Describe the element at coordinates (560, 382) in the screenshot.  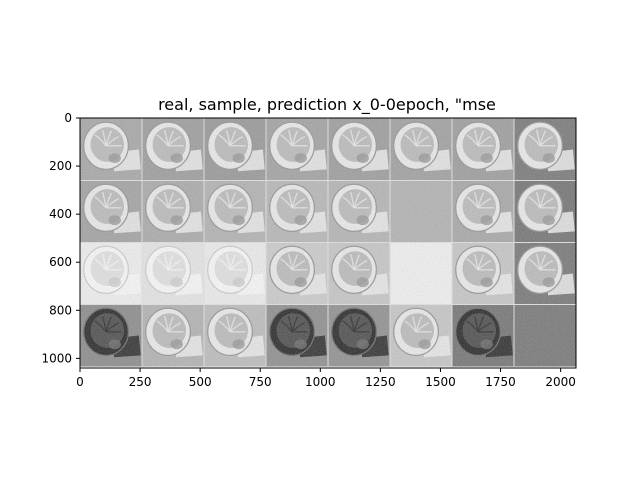
I see `x-tick-label: 2000` at that location.